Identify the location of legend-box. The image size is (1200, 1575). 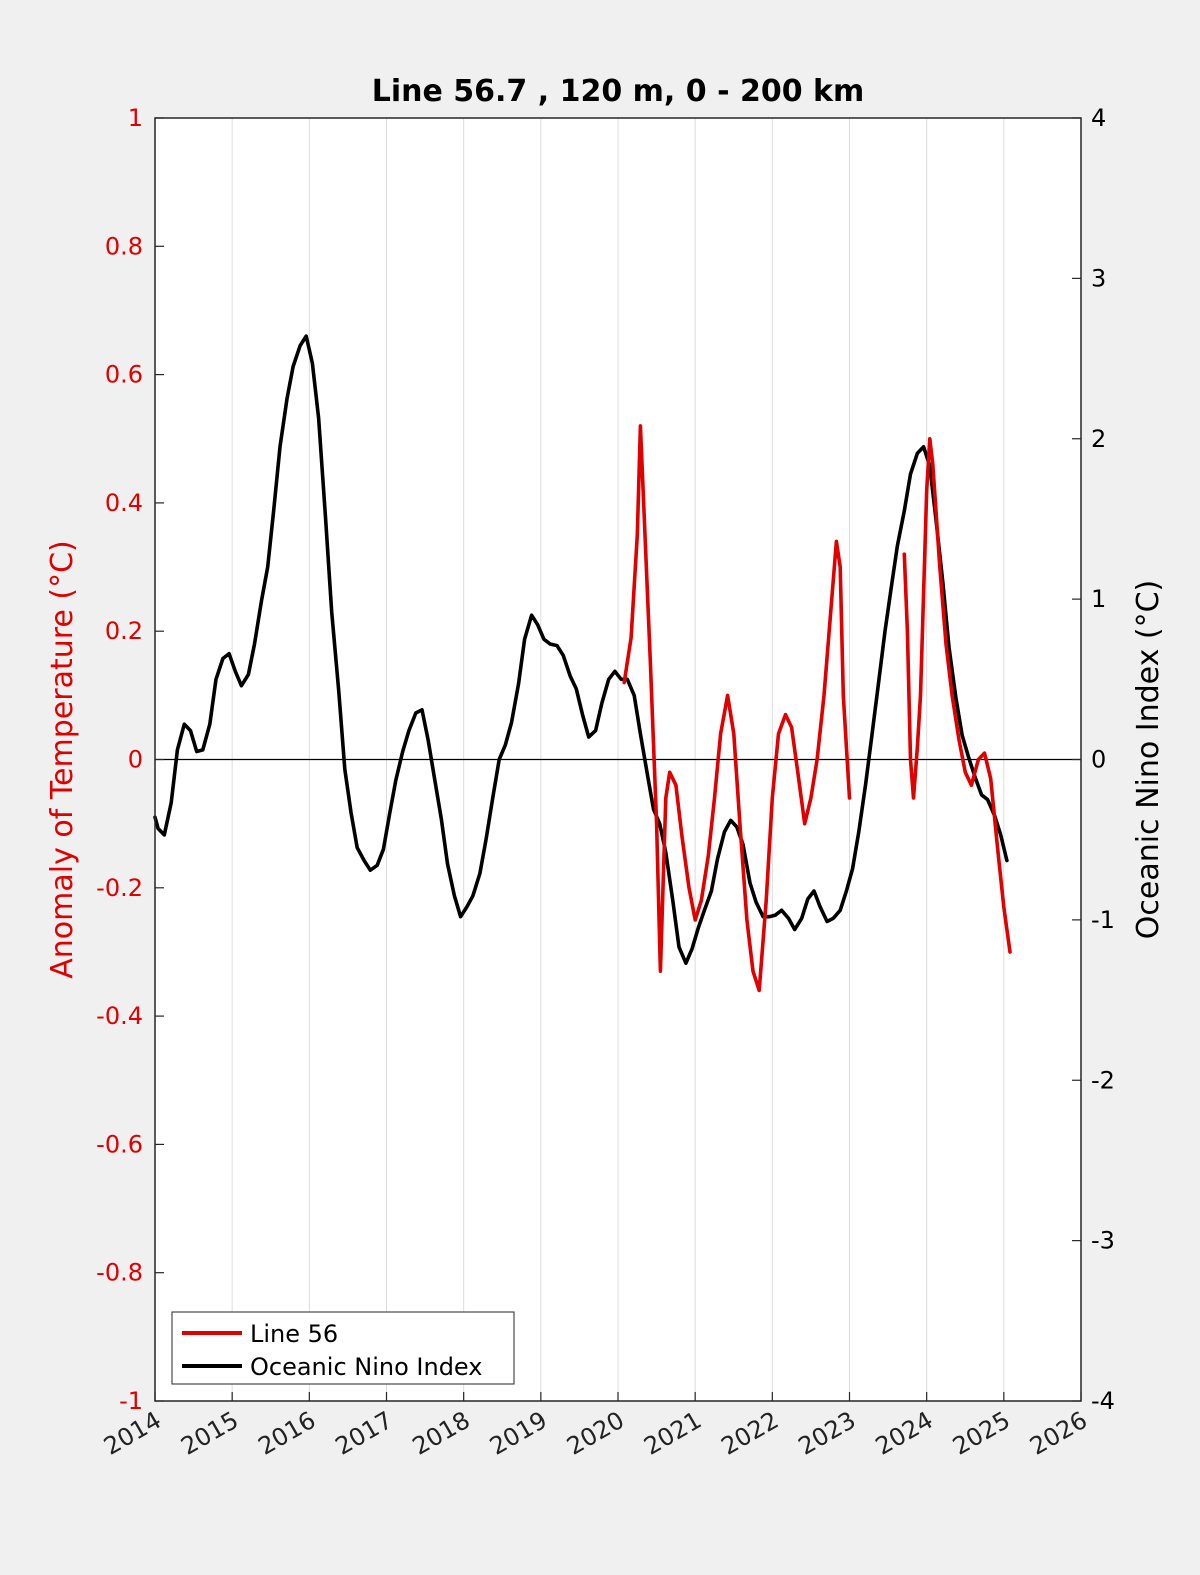
(343, 1348).